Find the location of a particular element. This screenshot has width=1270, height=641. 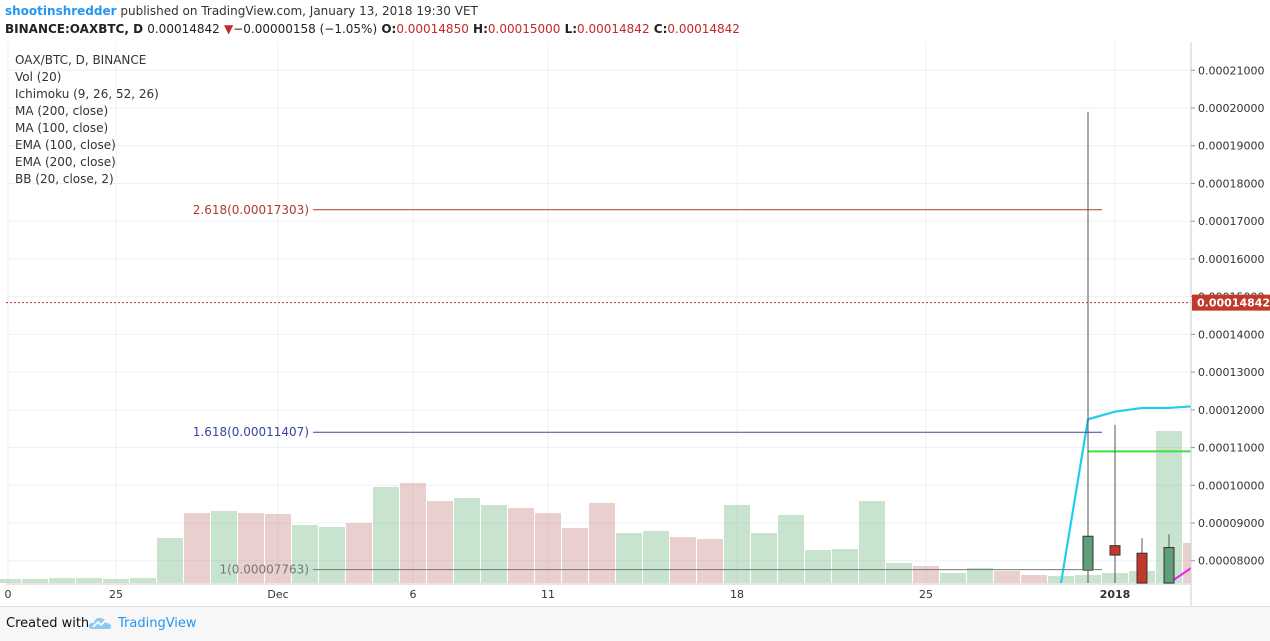

legend-item: BB (20, close, 2) is located at coordinates (87, 179).